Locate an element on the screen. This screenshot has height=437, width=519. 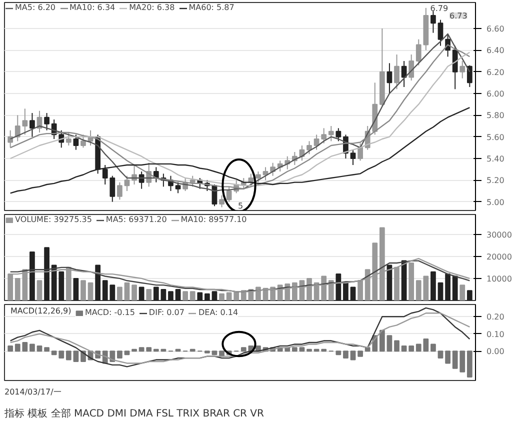
legend-label: MA10: 6.34 is located at coordinates (93, 7).